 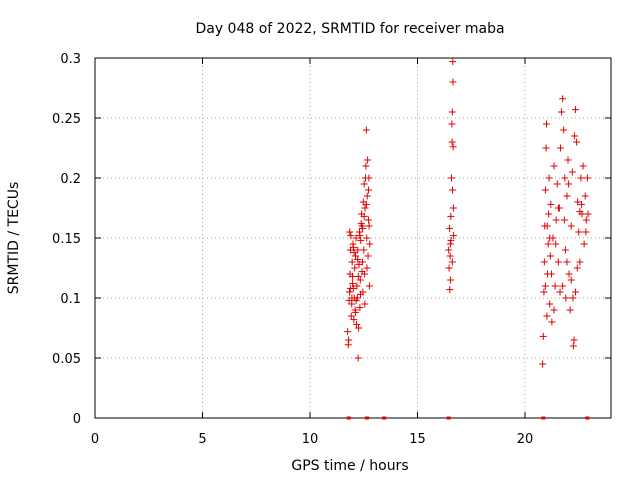 What do you see at coordinates (525, 439) in the screenshot?
I see `x-tick-label: 20` at bounding box center [525, 439].